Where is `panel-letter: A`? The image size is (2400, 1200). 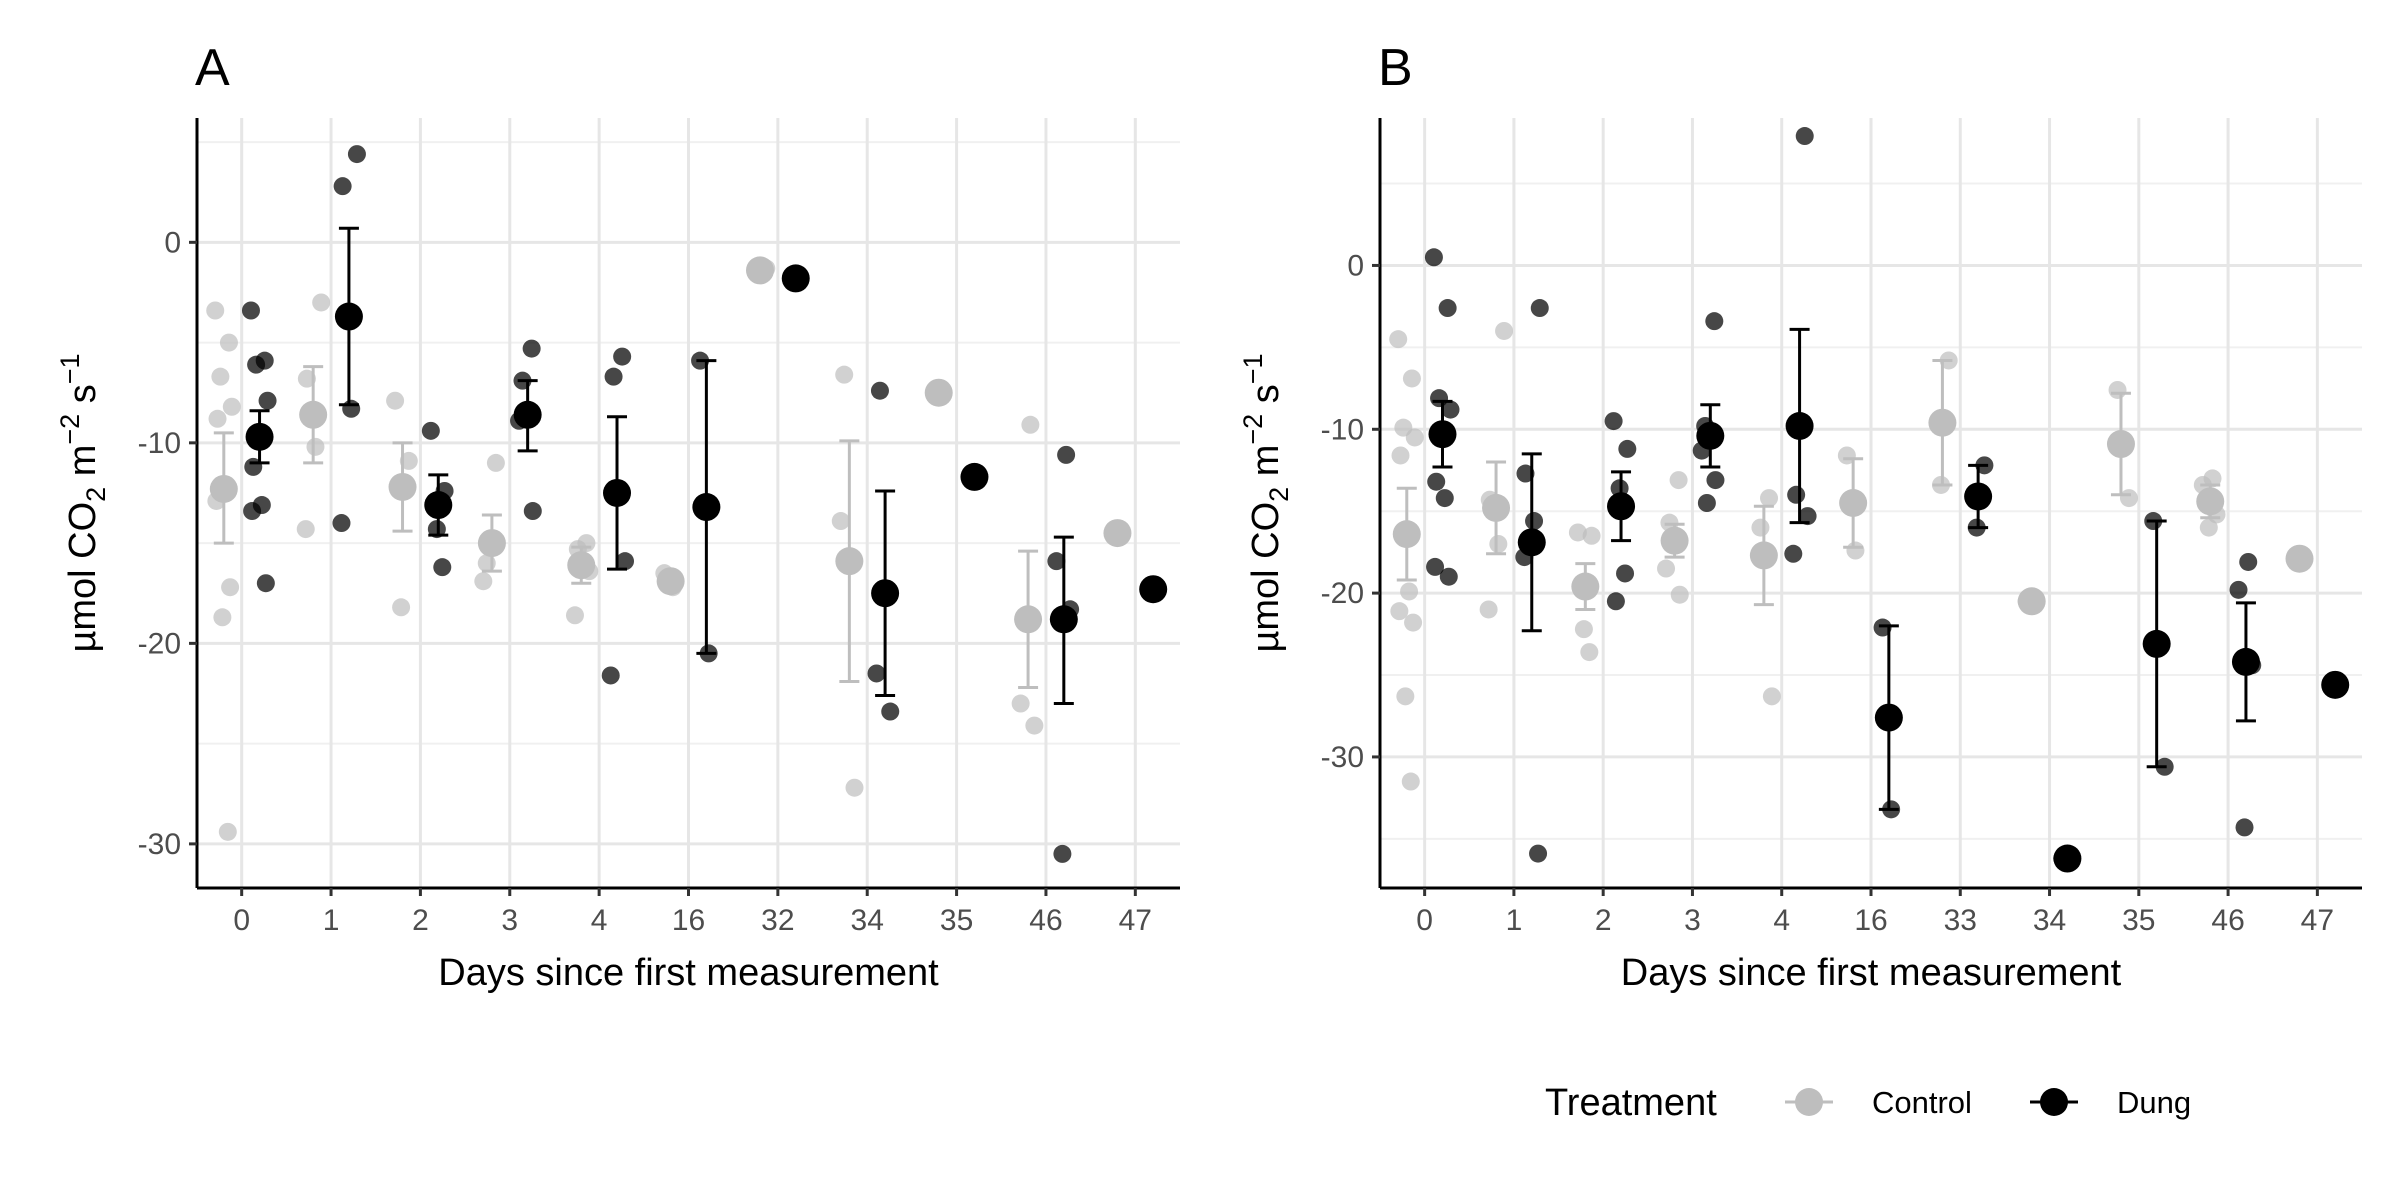 panel-letter: A is located at coordinates (212, 68).